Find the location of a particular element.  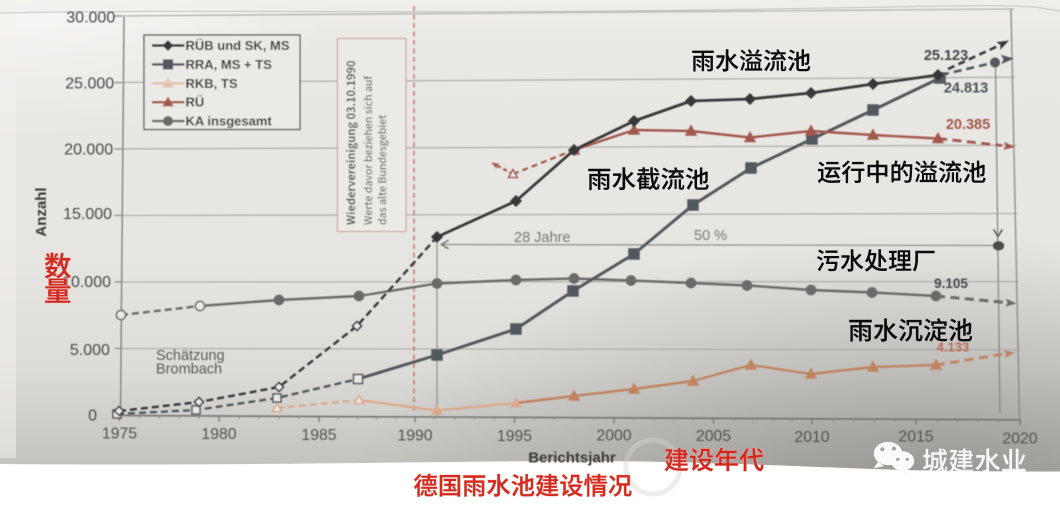

svg-text: 28 Jahre is located at coordinates (542, 238).